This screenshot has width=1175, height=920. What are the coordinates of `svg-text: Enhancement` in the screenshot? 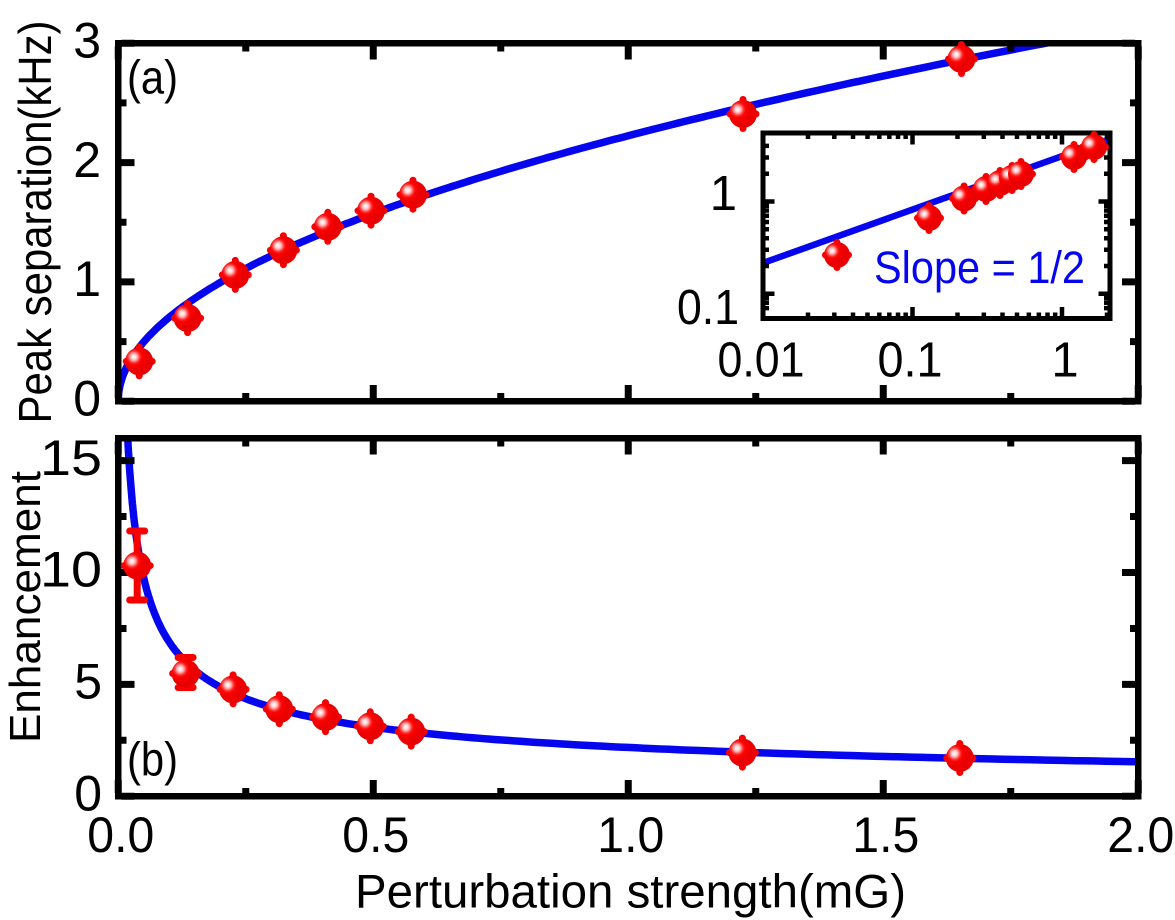 It's located at (25, 607).